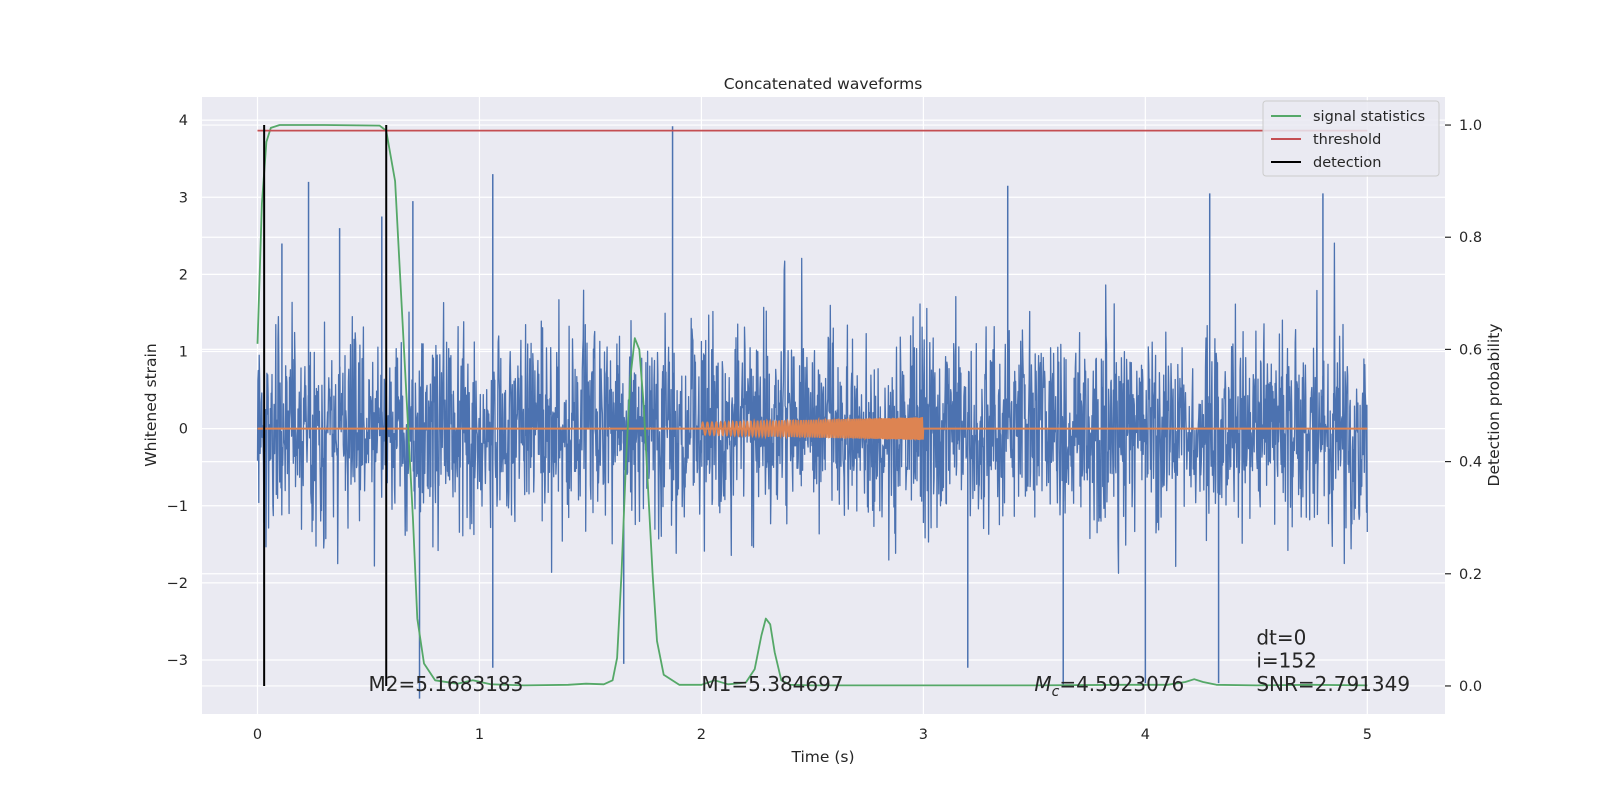 The image size is (1600, 800). I want to click on x-tick-label: 2, so click(701, 735).